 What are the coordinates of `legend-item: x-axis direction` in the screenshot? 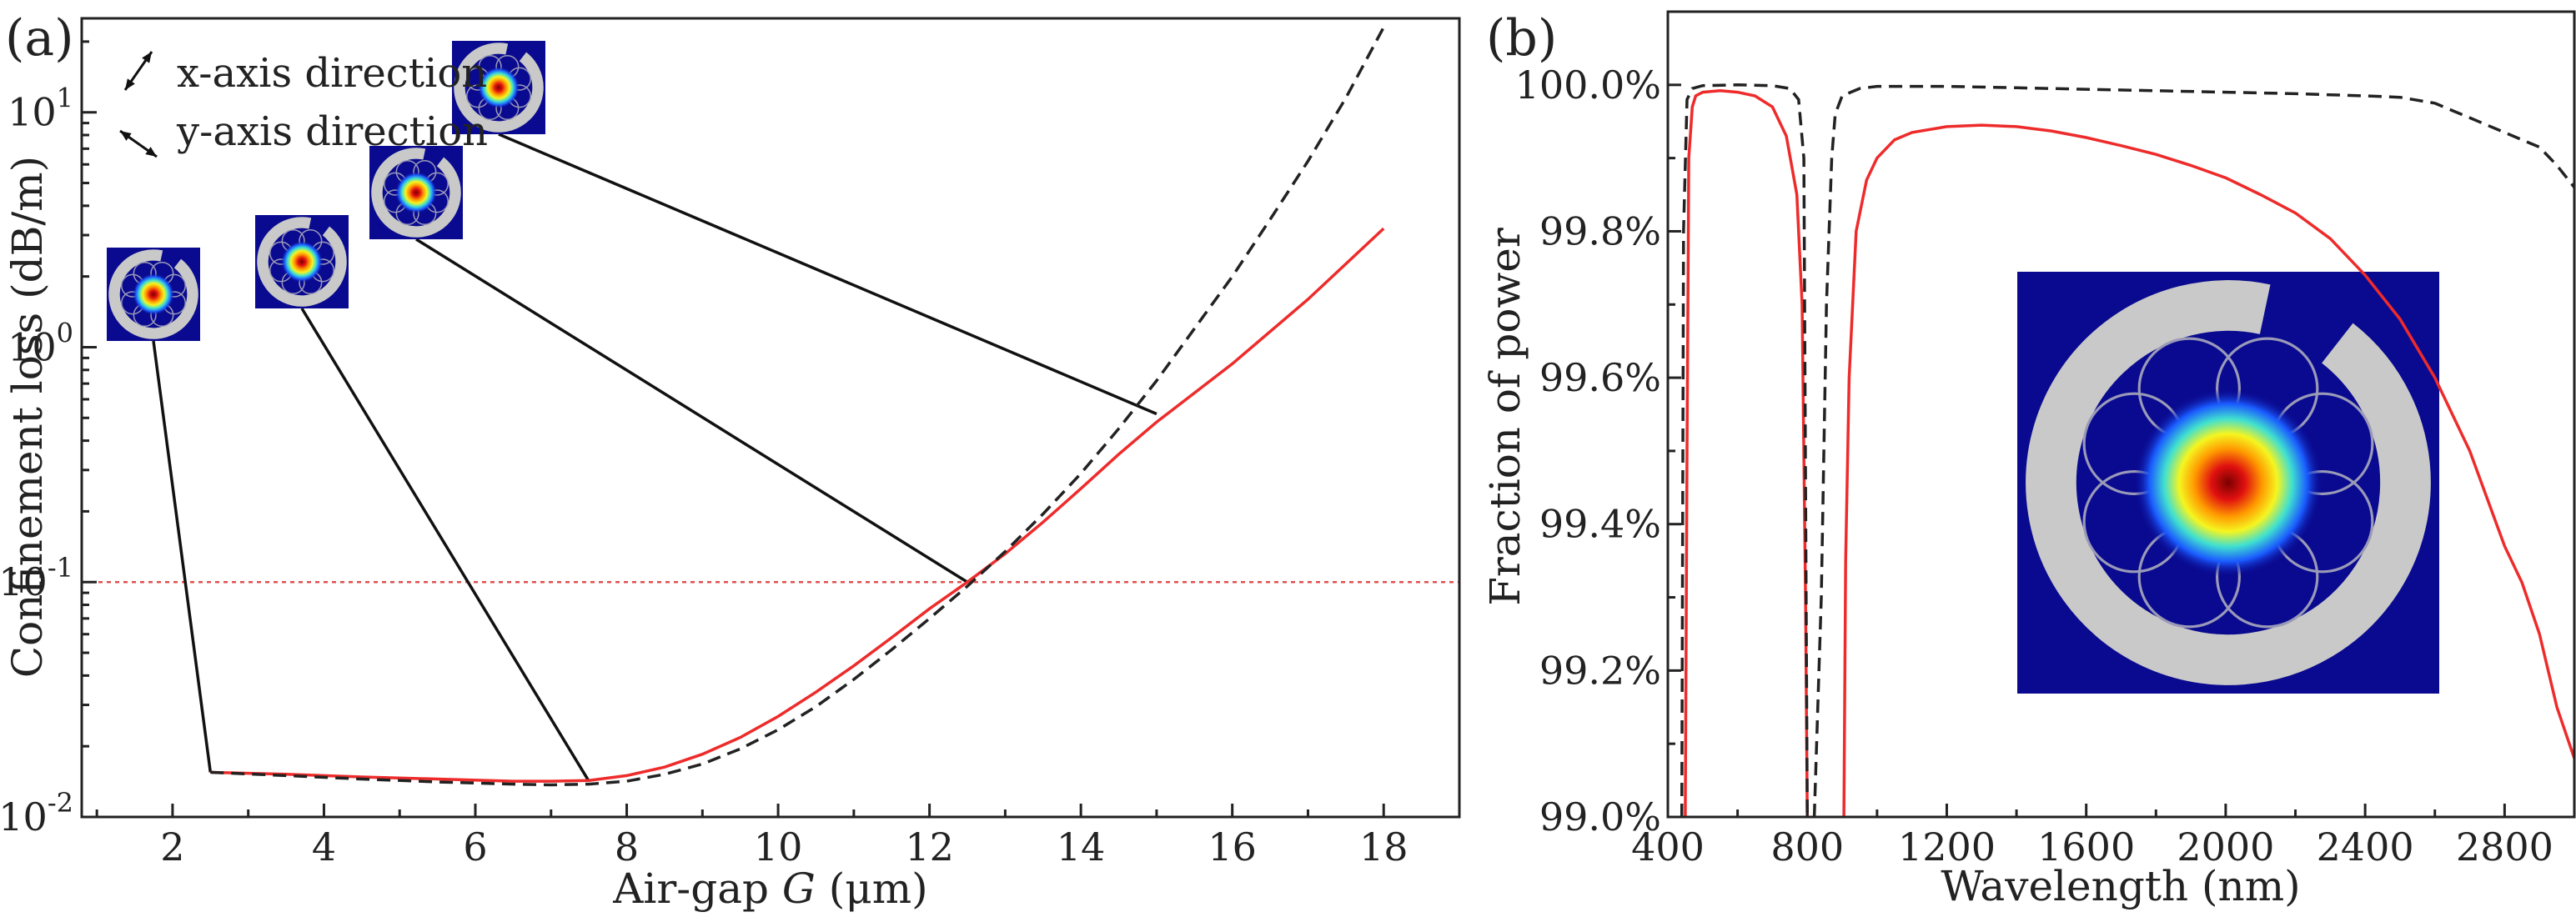 It's located at (305, 73).